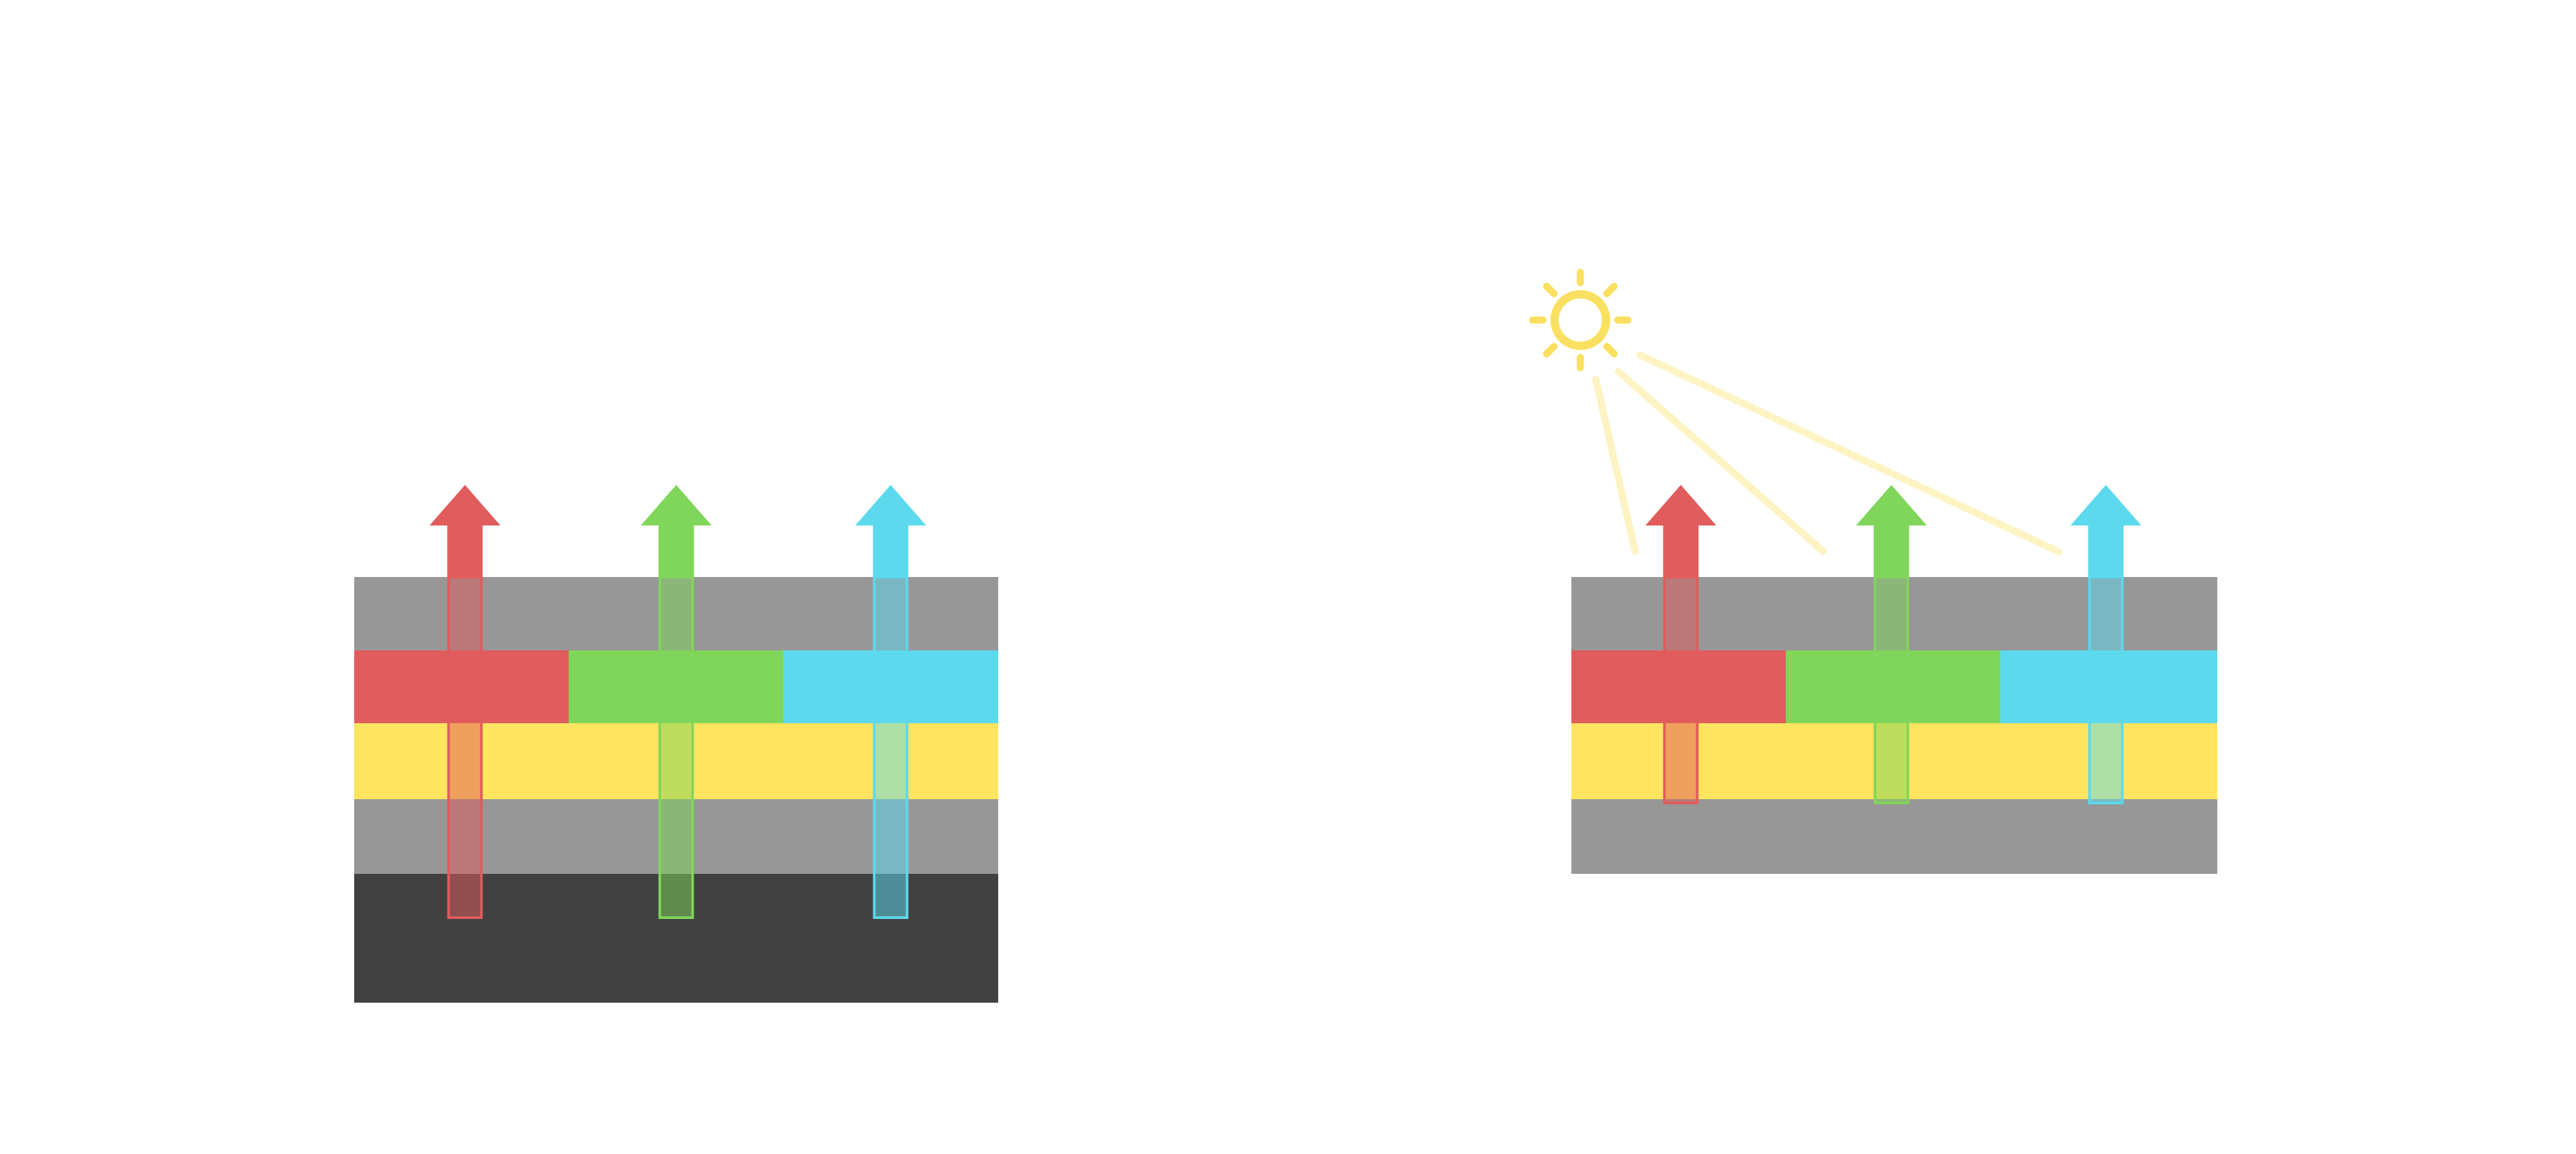  What do you see at coordinates (1891, 691) in the screenshot?
I see `reflective-display-green-light-arrow-tail` at bounding box center [1891, 691].